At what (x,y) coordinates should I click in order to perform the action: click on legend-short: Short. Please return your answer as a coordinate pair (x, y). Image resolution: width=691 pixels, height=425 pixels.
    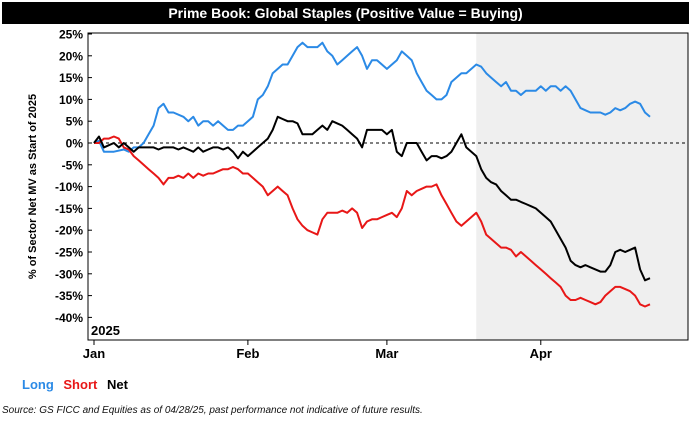
    Looking at the image, I should click on (80, 384).